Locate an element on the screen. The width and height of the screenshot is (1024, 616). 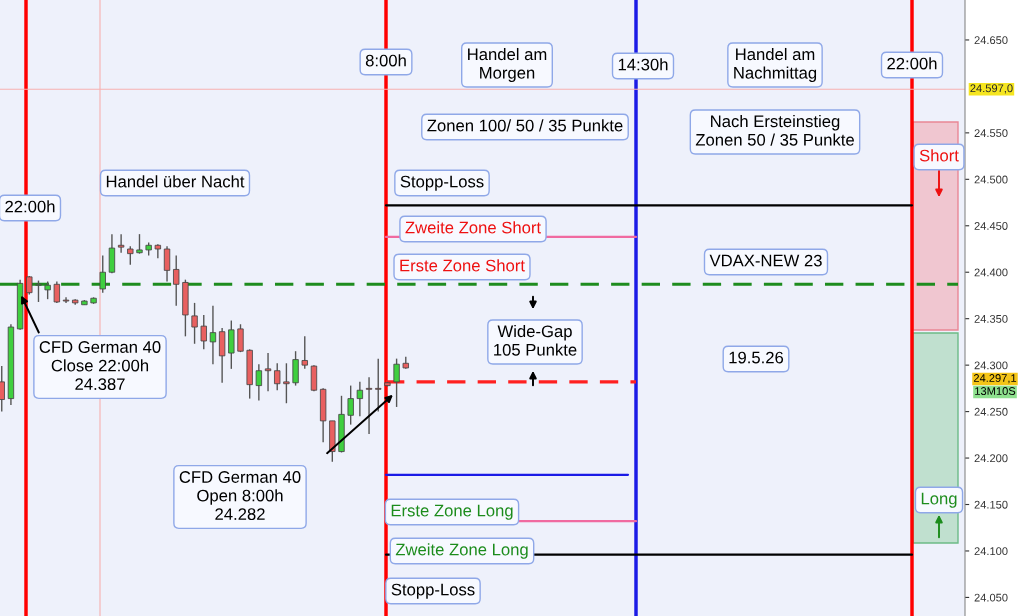
annotation: Zweite Zone Long is located at coordinates (461, 551).